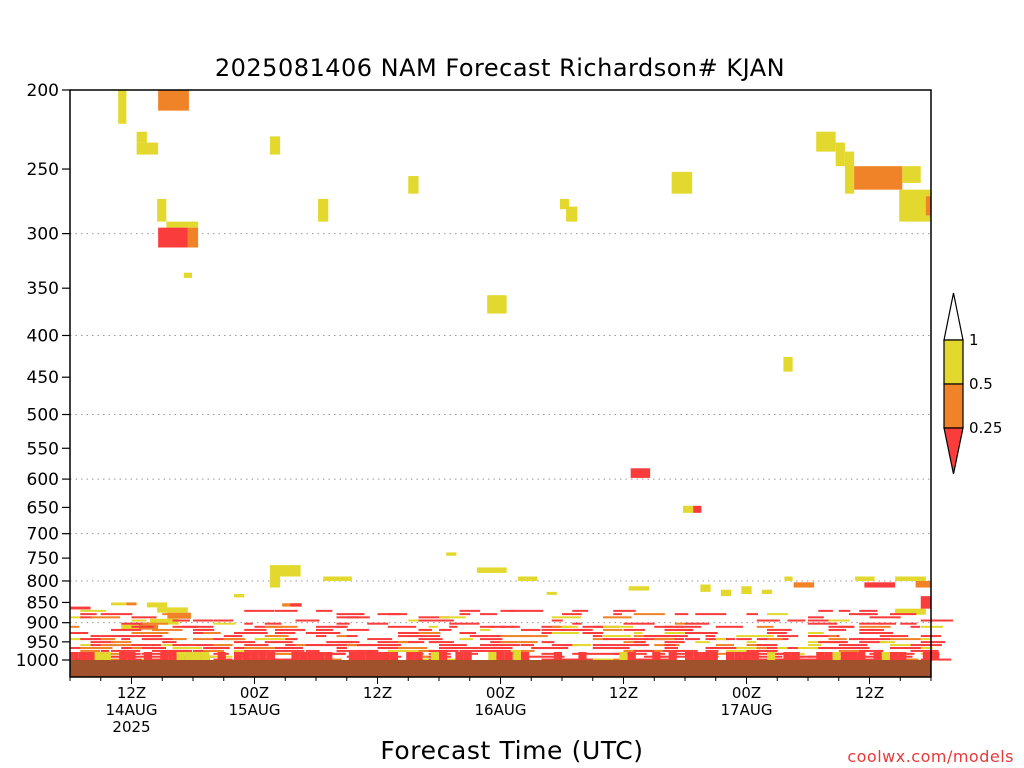  What do you see at coordinates (953, 451) in the screenshot?
I see `colorbar-under-triangle` at bounding box center [953, 451].